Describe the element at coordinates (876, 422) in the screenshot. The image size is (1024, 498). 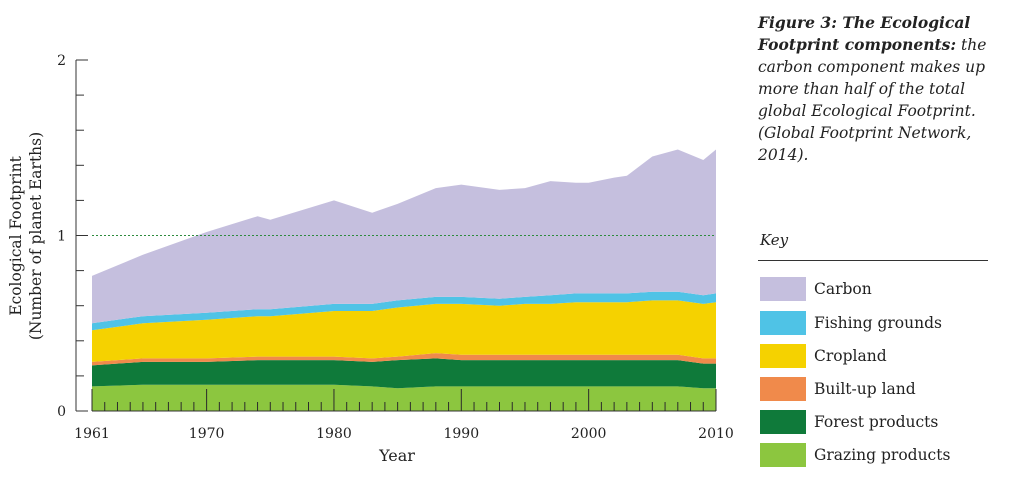
I see `legend-label-forest-products: Forest products` at that location.